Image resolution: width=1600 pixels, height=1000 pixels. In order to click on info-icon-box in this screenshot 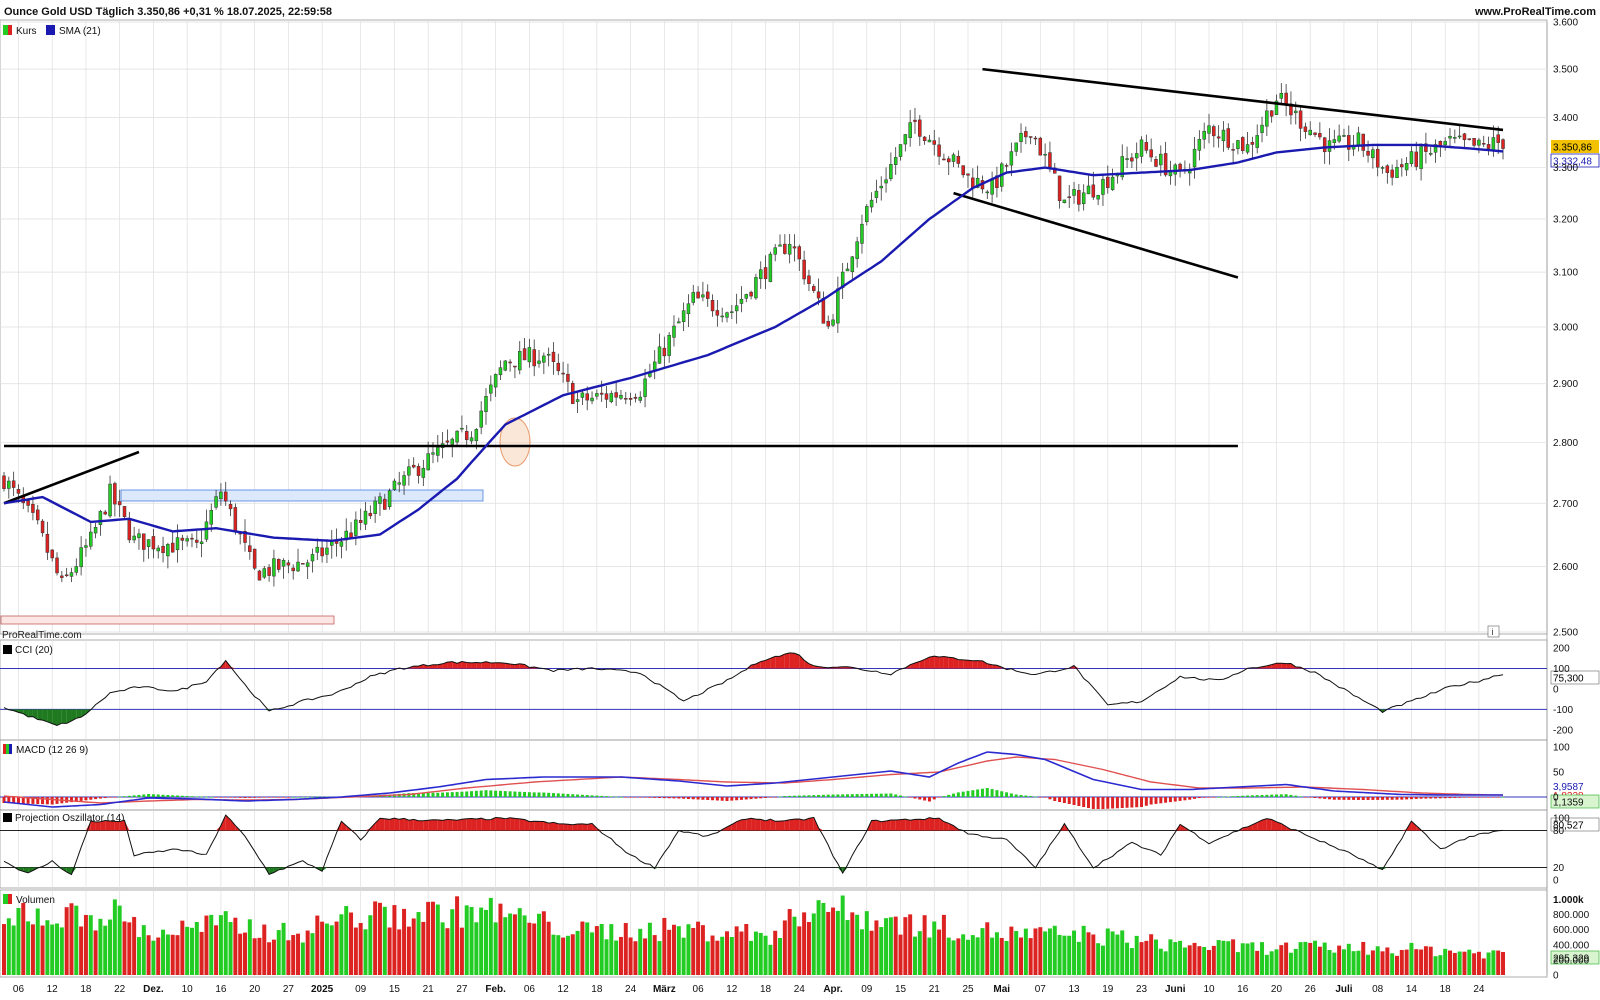, I will do `click(1493, 631)`.